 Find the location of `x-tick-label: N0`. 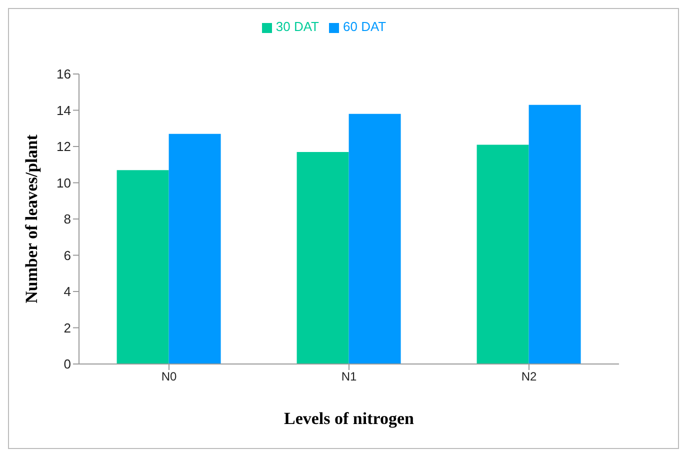

x-tick-label: N0 is located at coordinates (169, 377).